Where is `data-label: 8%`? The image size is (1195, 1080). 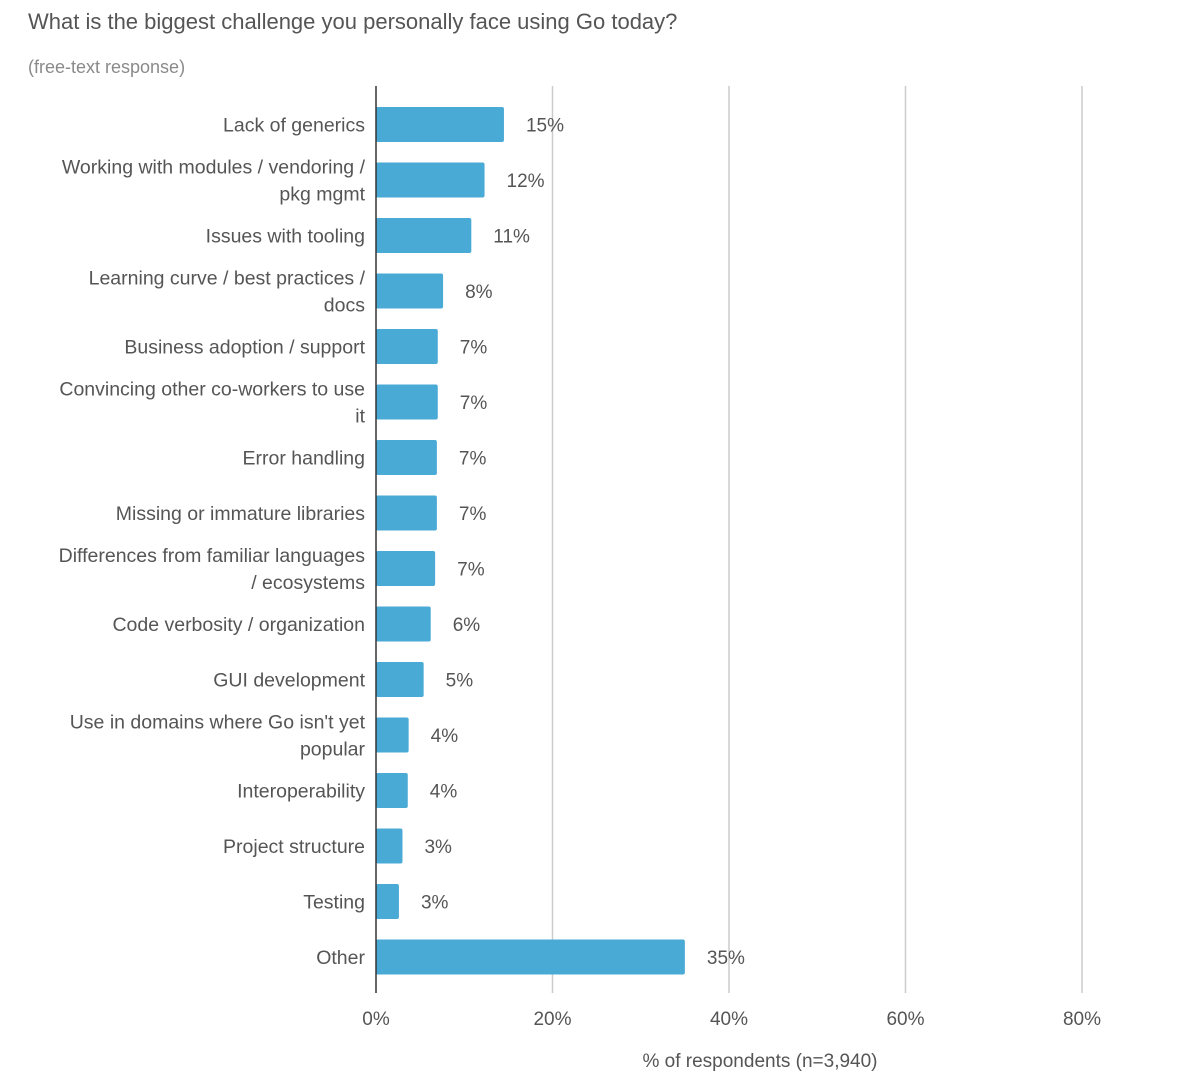
data-label: 8% is located at coordinates (479, 292).